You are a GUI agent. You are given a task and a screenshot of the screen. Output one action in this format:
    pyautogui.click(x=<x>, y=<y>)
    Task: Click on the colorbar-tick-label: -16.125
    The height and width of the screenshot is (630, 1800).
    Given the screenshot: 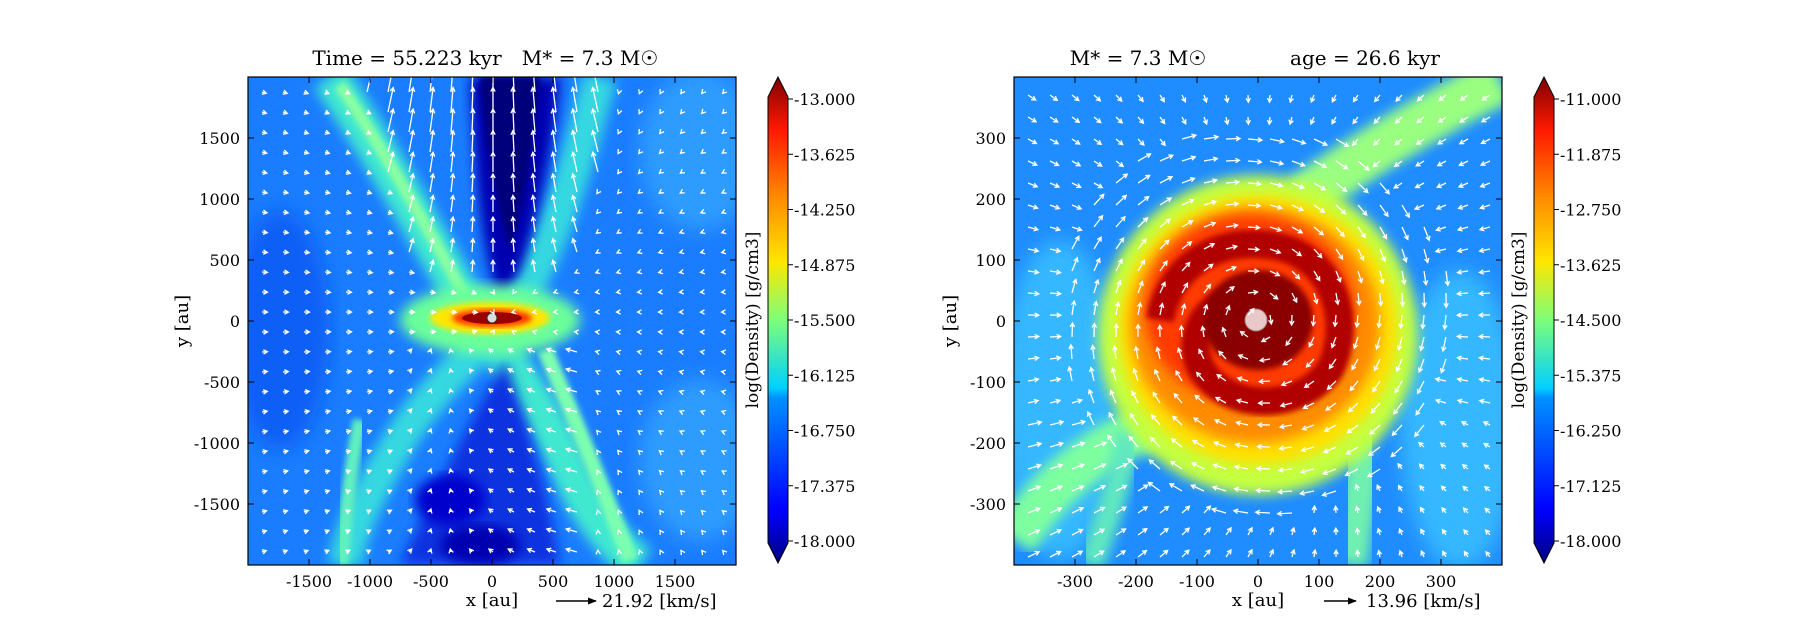 What is the action you would take?
    pyautogui.click(x=824, y=375)
    